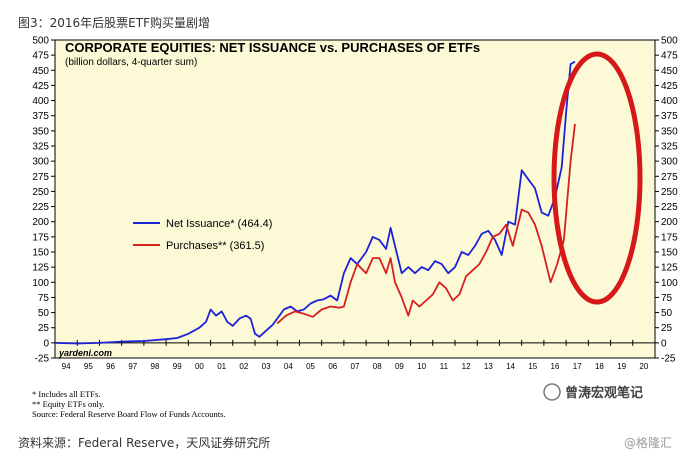 The width and height of the screenshot is (691, 459). I want to click on x-tick-label: 94, so click(66, 366).